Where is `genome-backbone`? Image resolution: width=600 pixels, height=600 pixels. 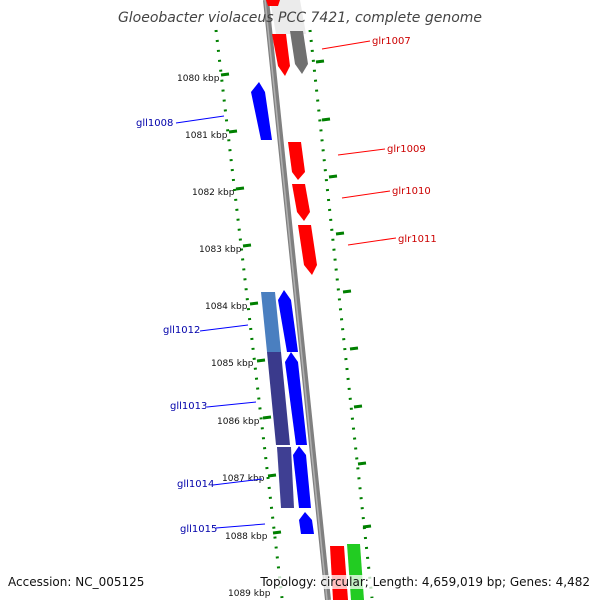
genome-backbone is located at coordinates (297, 300).